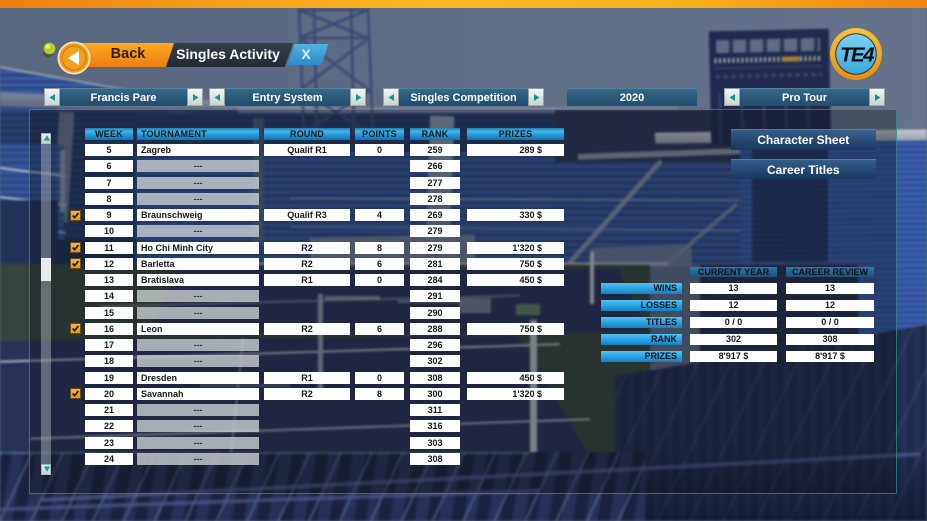 This screenshot has height=521, width=927. I want to click on svg-text: TE4, so click(857, 55).